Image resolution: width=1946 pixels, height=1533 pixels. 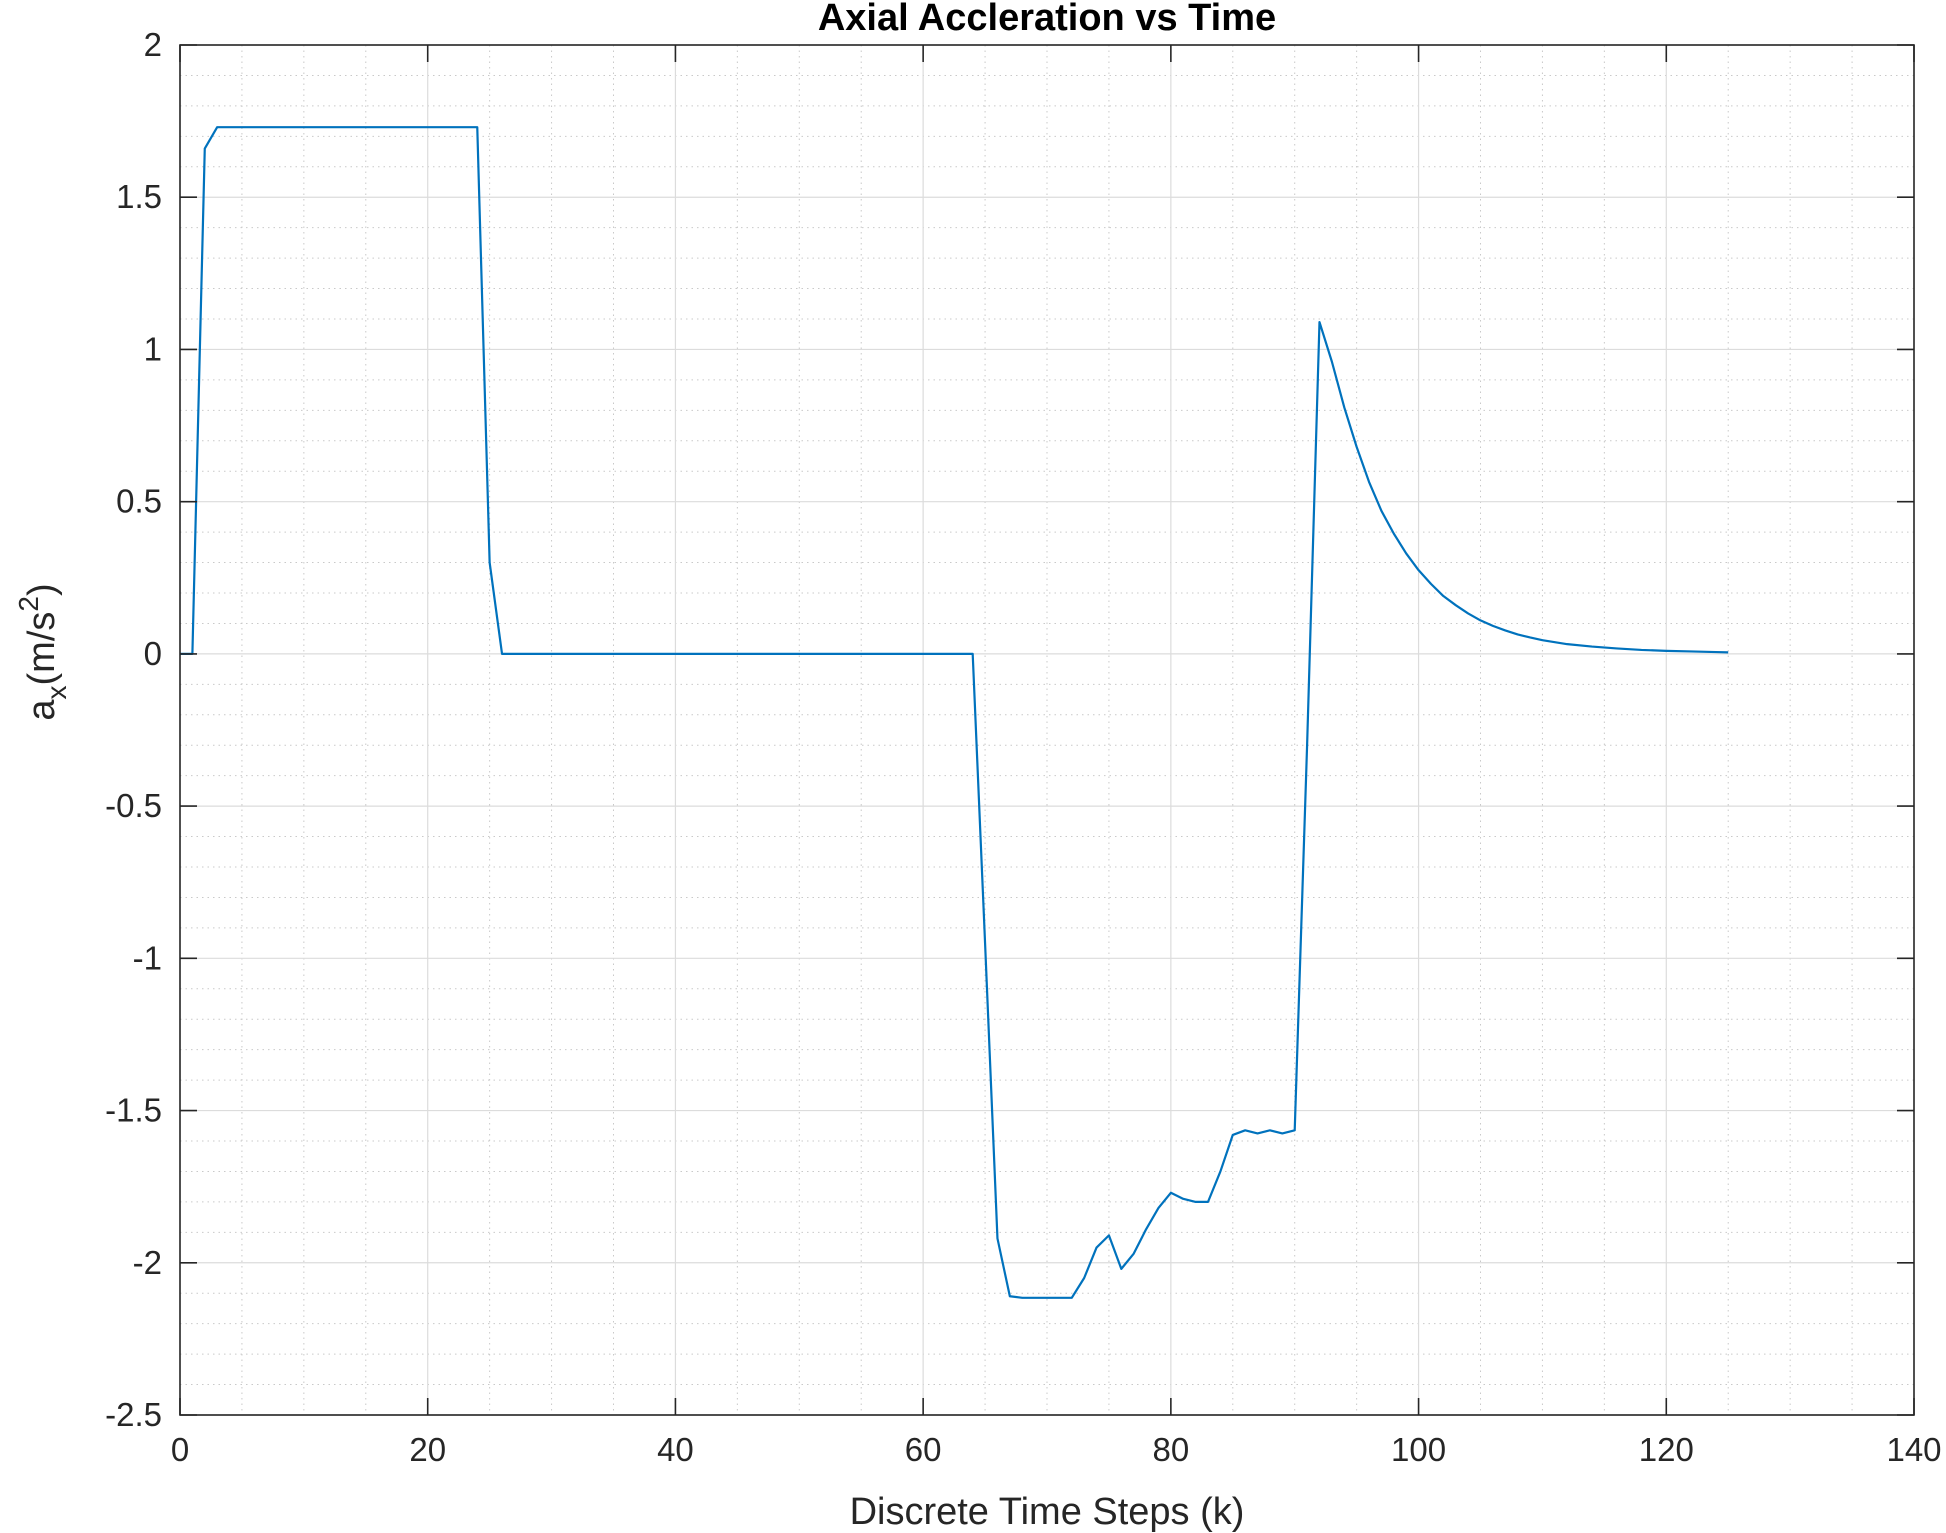 What do you see at coordinates (42, 710) in the screenshot?
I see `y-label-base: a` at bounding box center [42, 710].